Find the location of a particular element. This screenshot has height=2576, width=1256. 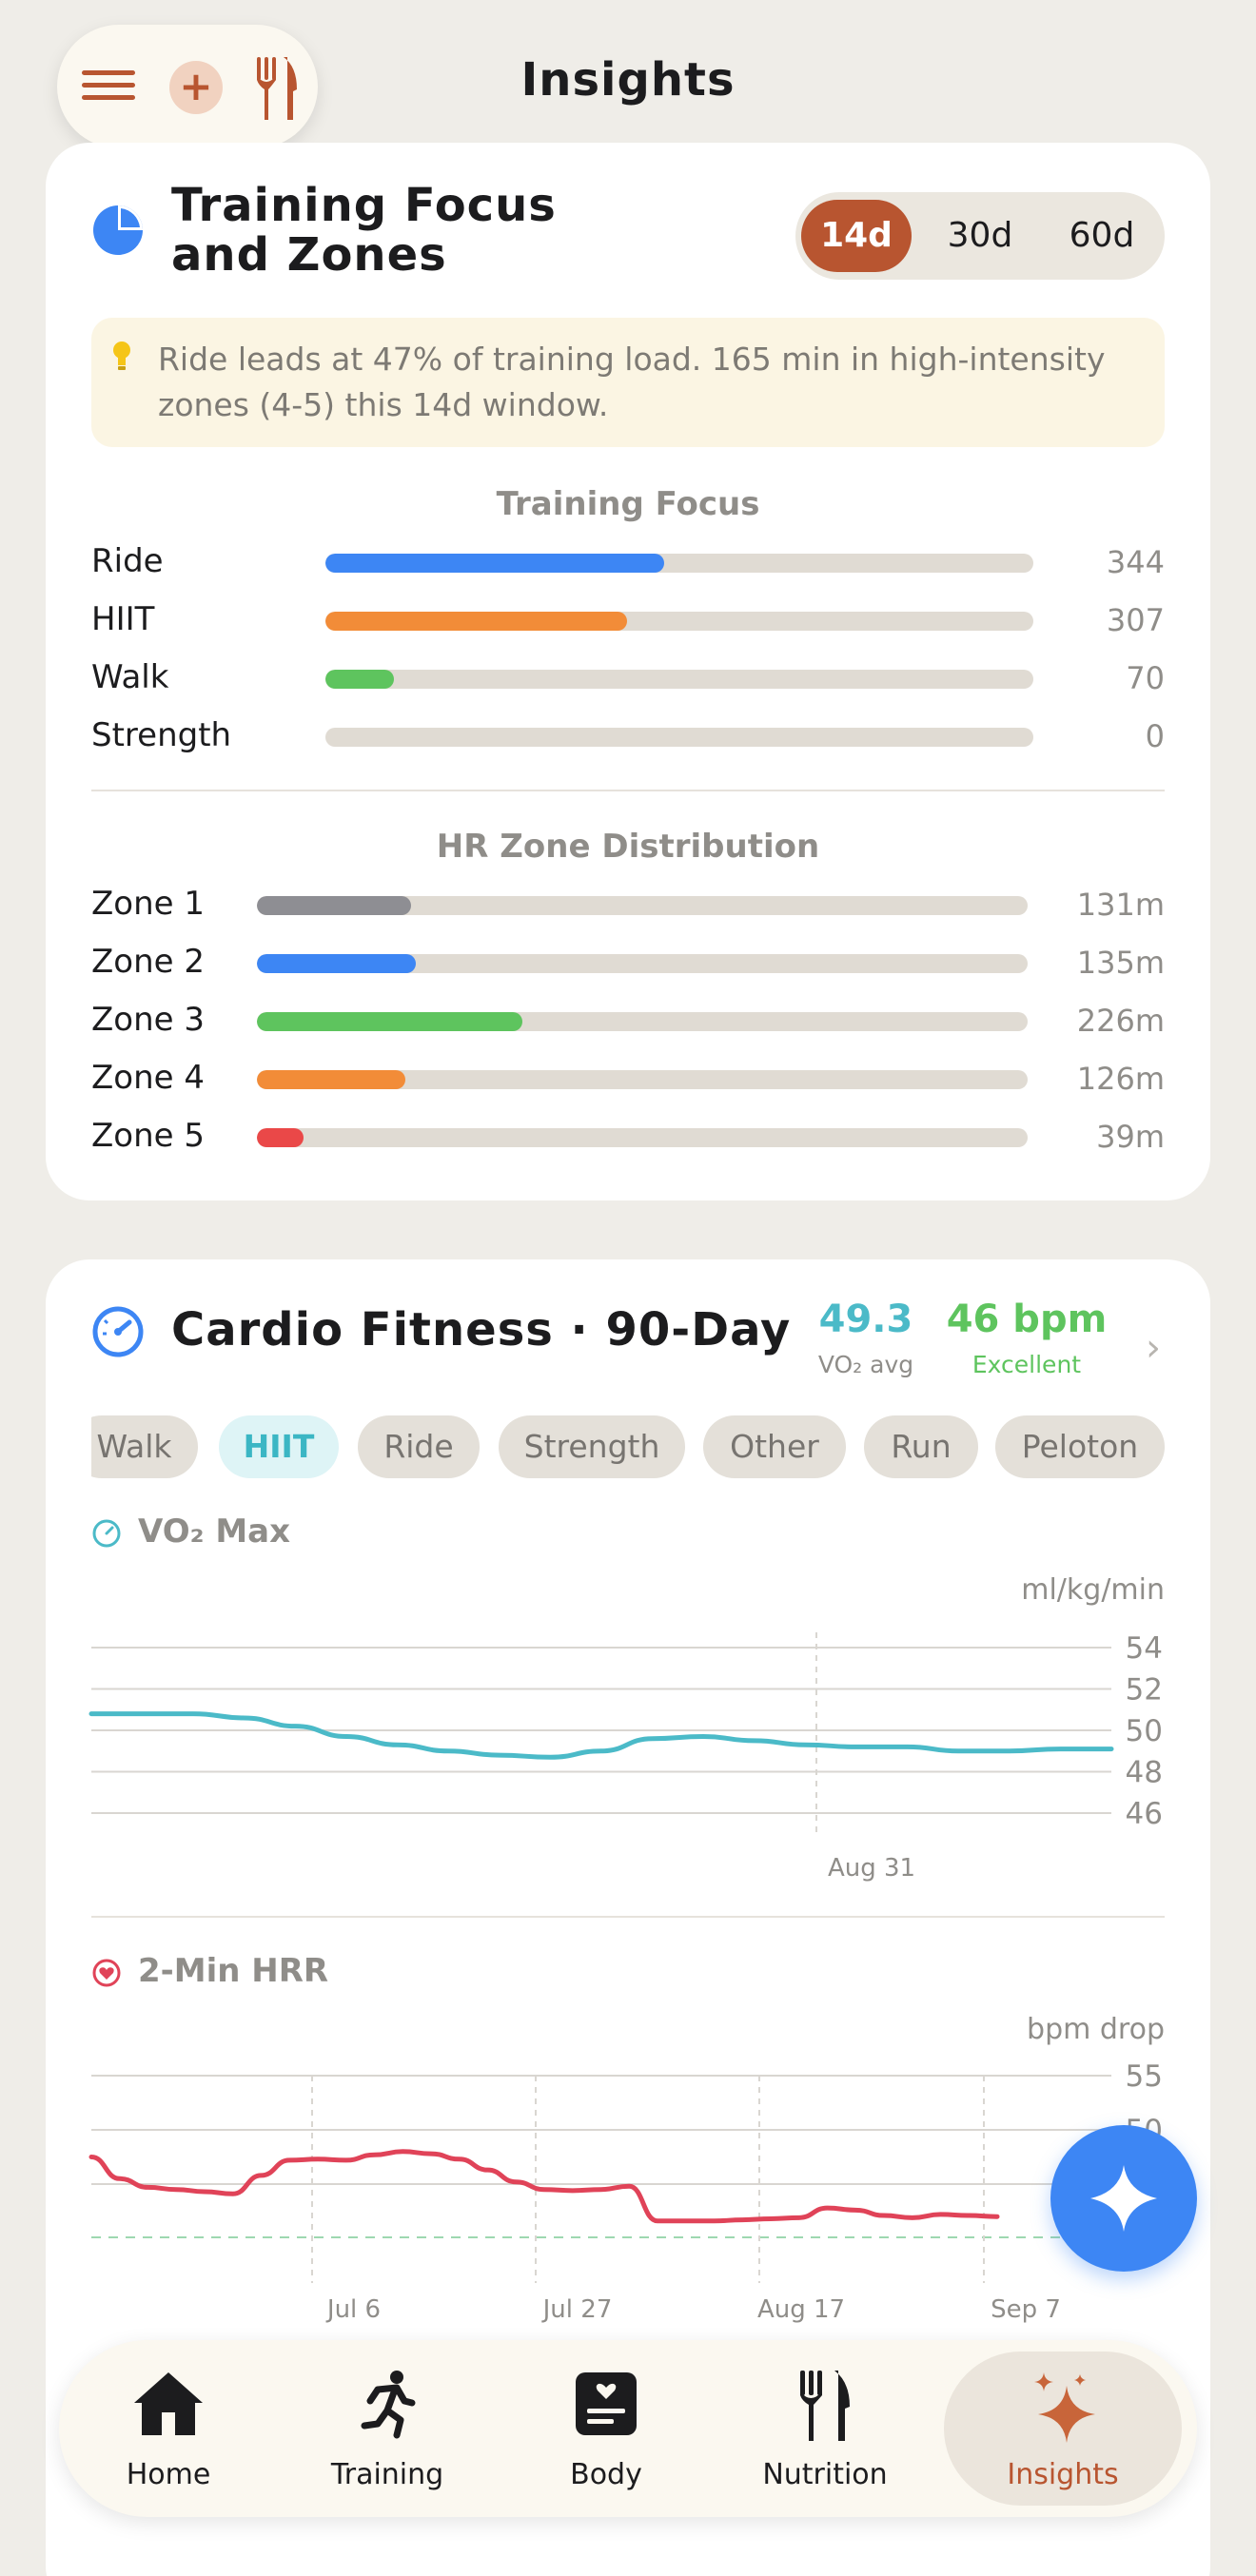

tab-training: Training is located at coordinates (387, 2428).